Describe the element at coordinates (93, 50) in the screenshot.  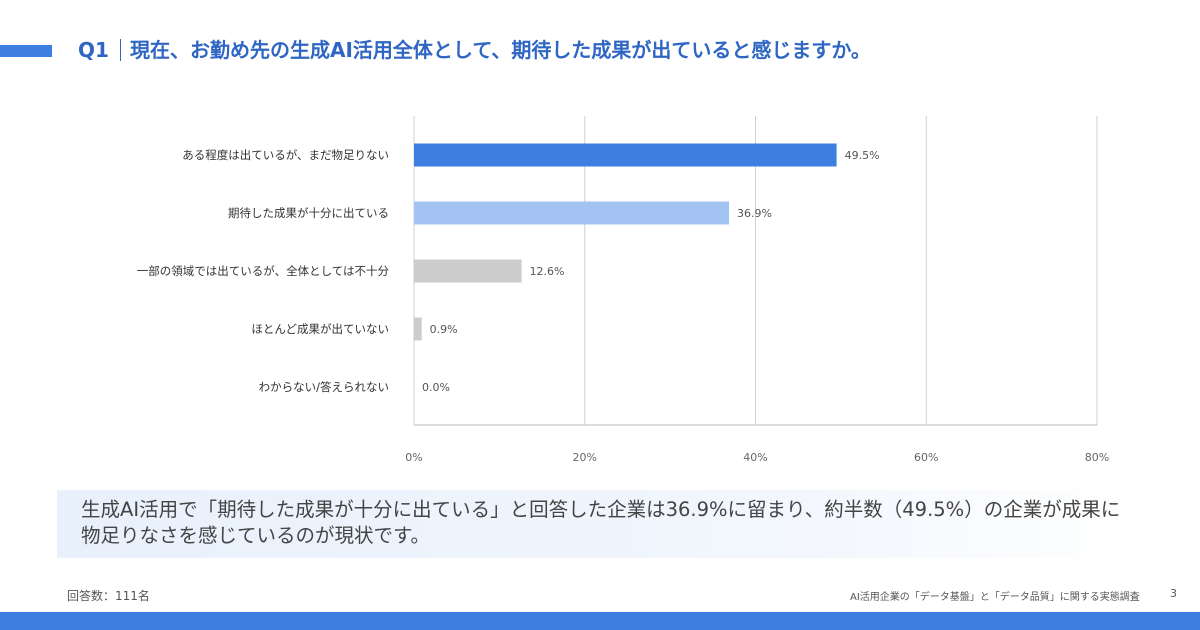
I see `question-number: Q1` at that location.